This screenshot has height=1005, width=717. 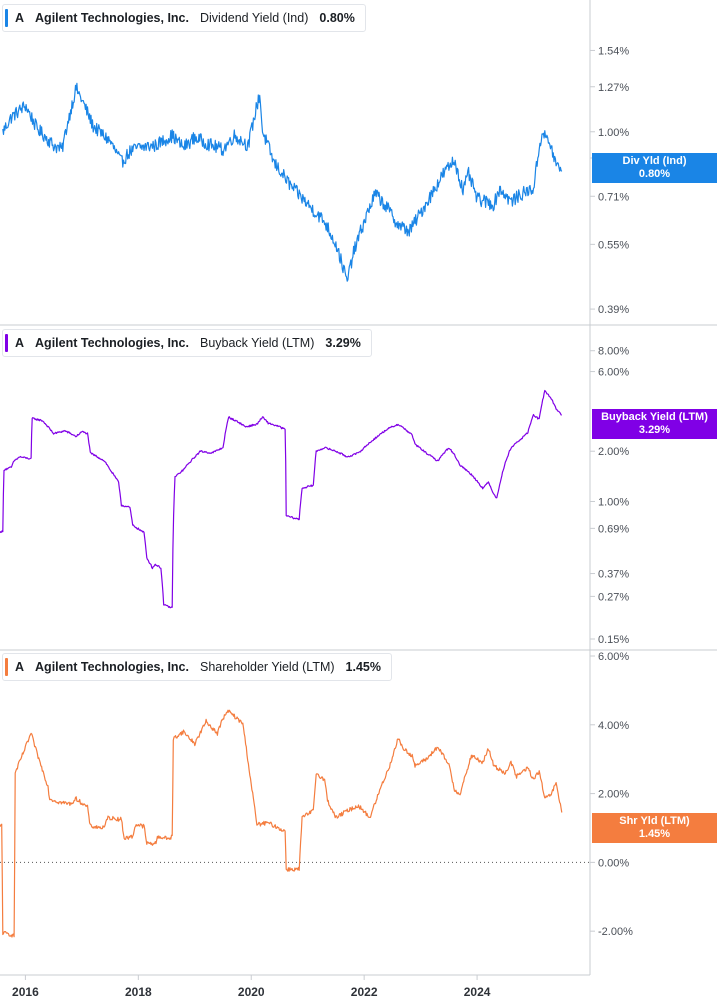 I want to click on y-tick-label: 0.37%, so click(x=613, y=575).